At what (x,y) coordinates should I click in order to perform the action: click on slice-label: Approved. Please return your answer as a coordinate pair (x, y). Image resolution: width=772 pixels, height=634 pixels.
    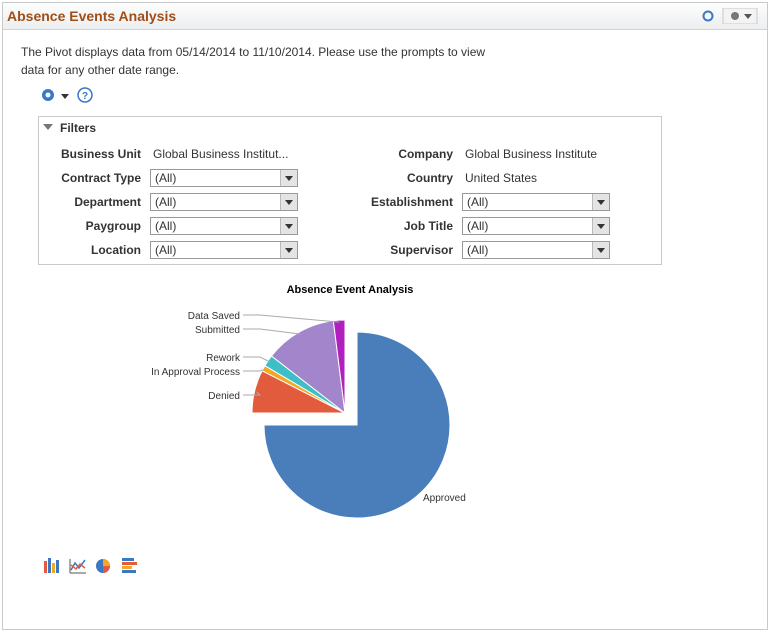
    Looking at the image, I should click on (444, 498).